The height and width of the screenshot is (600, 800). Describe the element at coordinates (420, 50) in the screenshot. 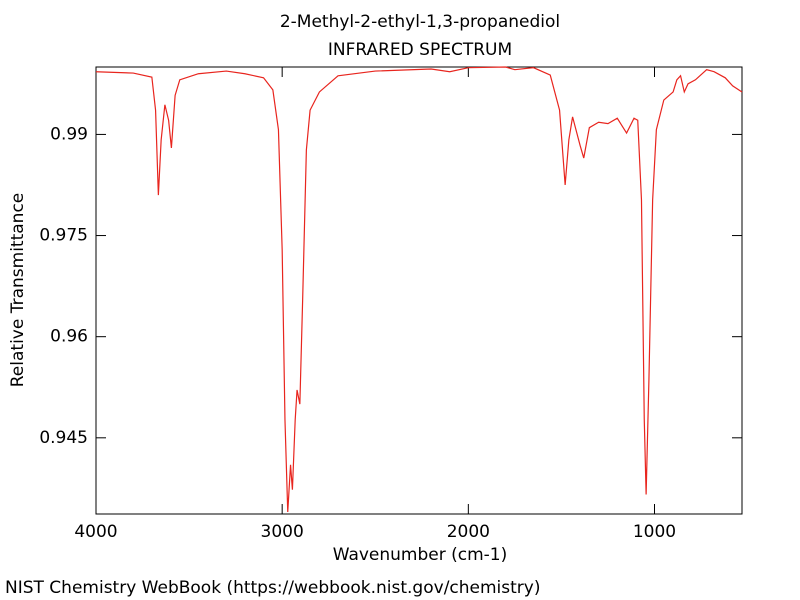

I see `chart-subtitle: INFRARED SPECTRUM` at that location.